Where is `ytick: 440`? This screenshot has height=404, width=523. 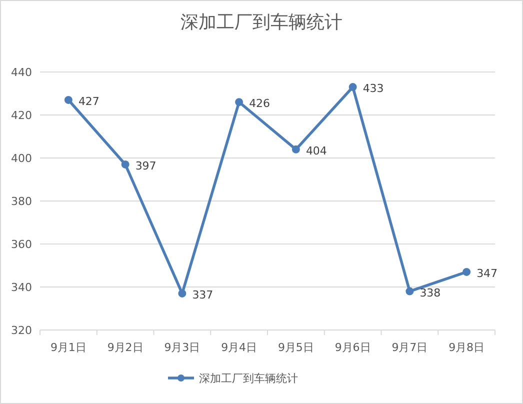 ytick: 440 is located at coordinates (21, 72).